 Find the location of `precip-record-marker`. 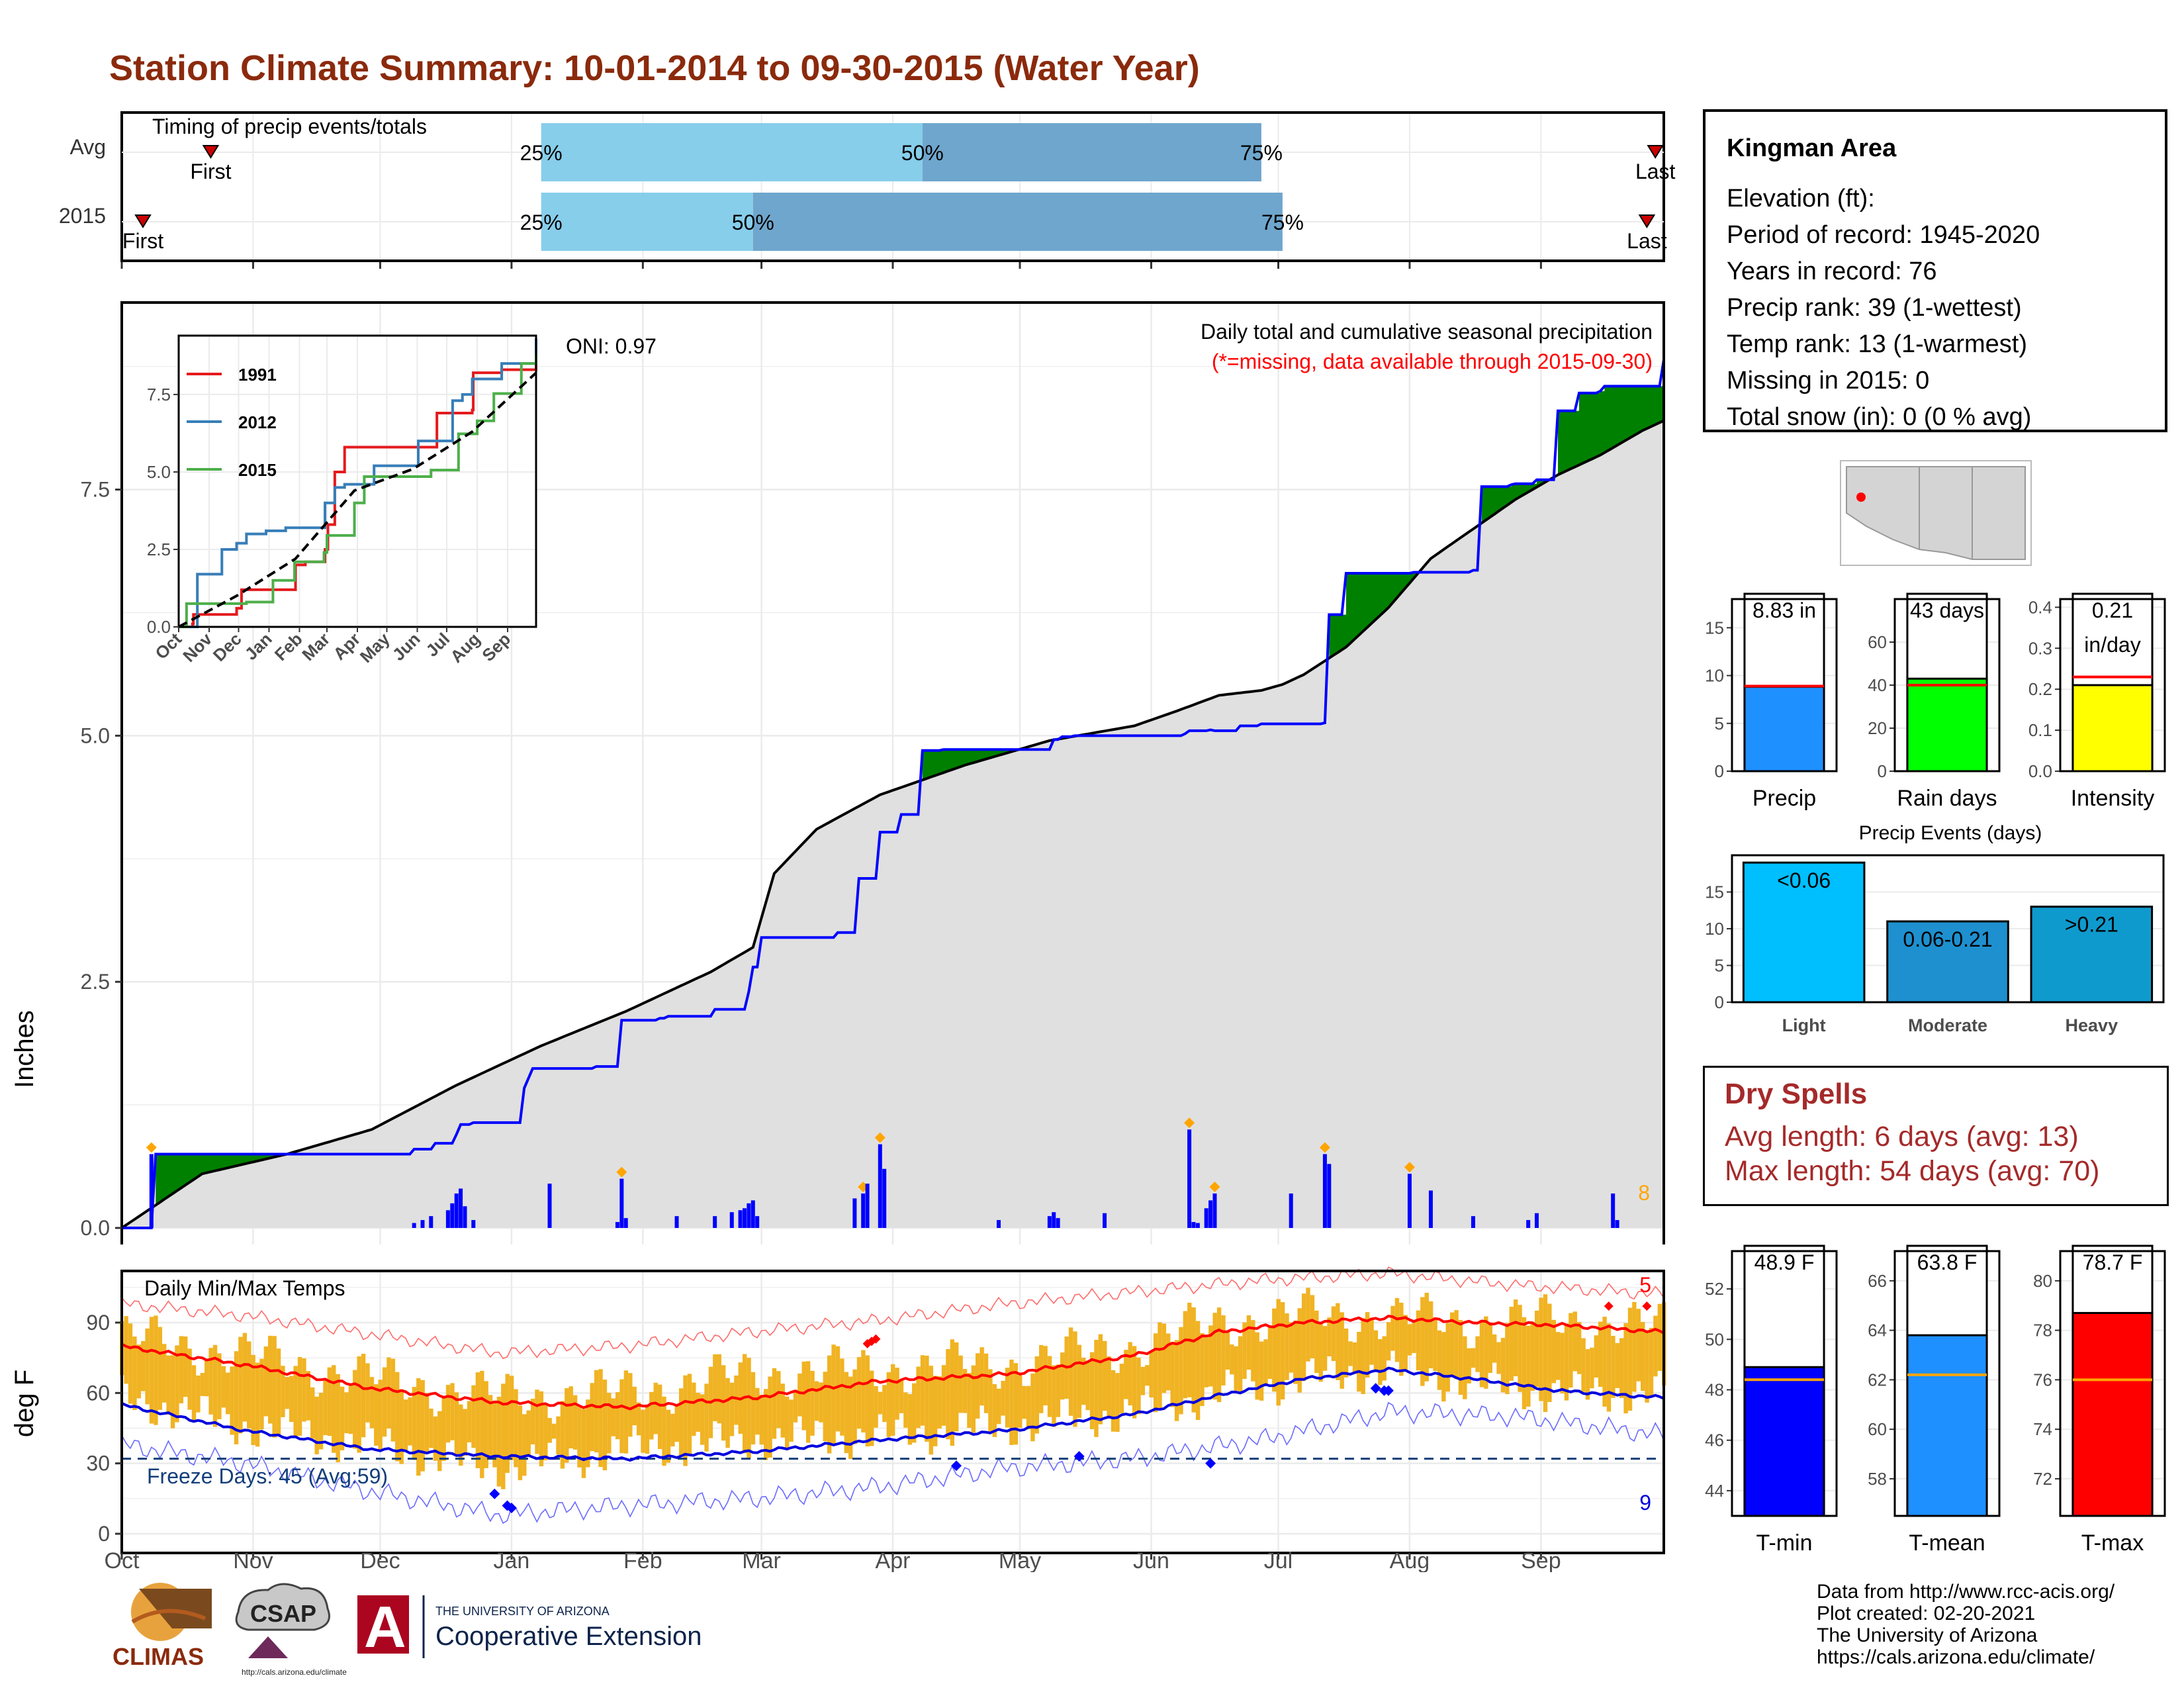

precip-record-marker is located at coordinates (621, 1172).